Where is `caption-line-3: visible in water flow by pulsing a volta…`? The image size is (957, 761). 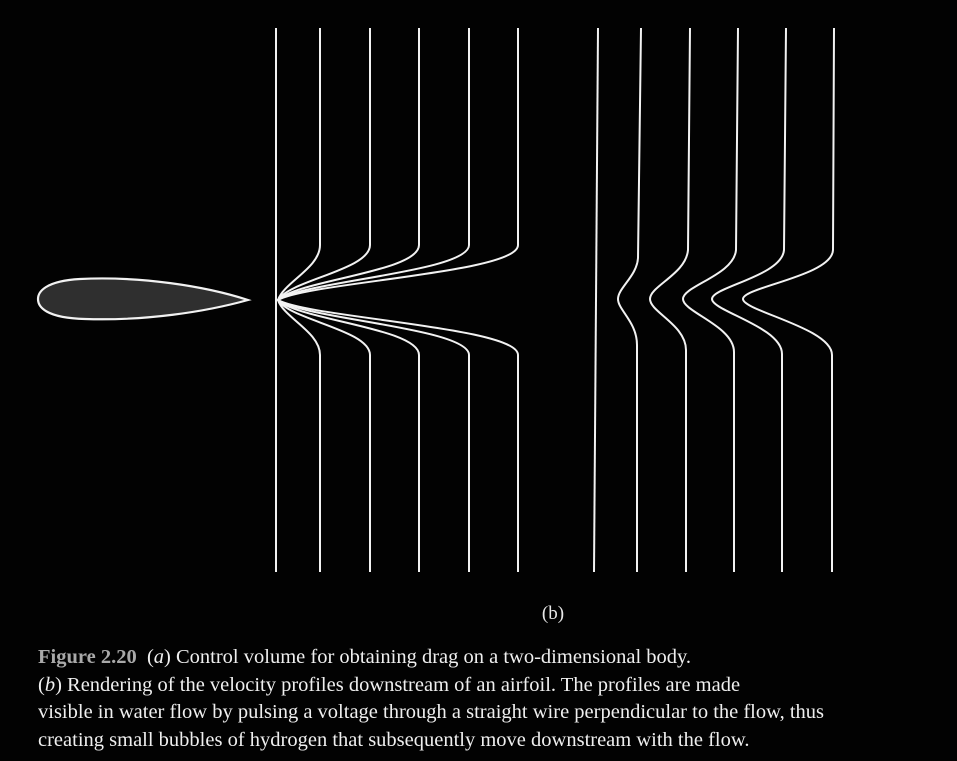
caption-line-3: visible in water flow by pulsing a volta… is located at coordinates (431, 712).